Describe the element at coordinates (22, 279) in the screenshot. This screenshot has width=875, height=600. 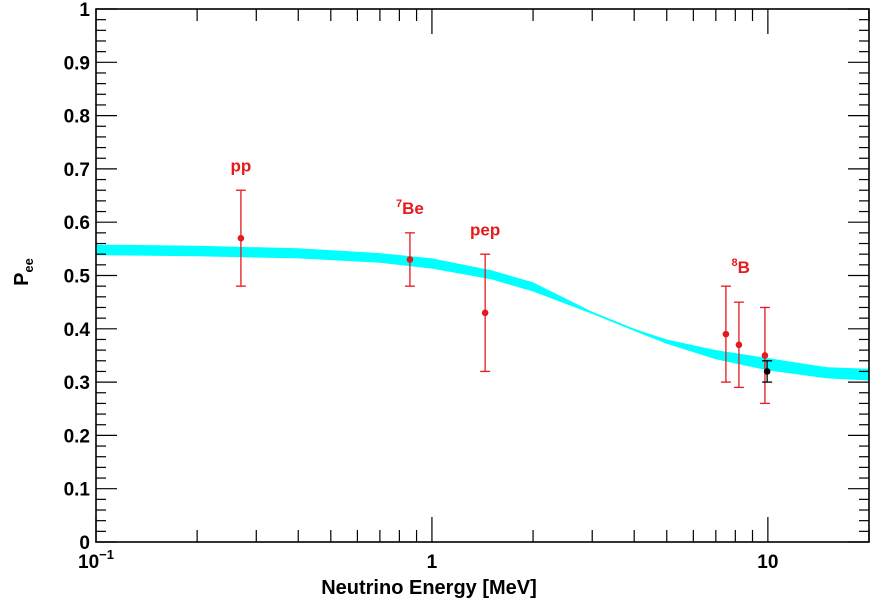
I see `y-axis-title-main: P` at that location.